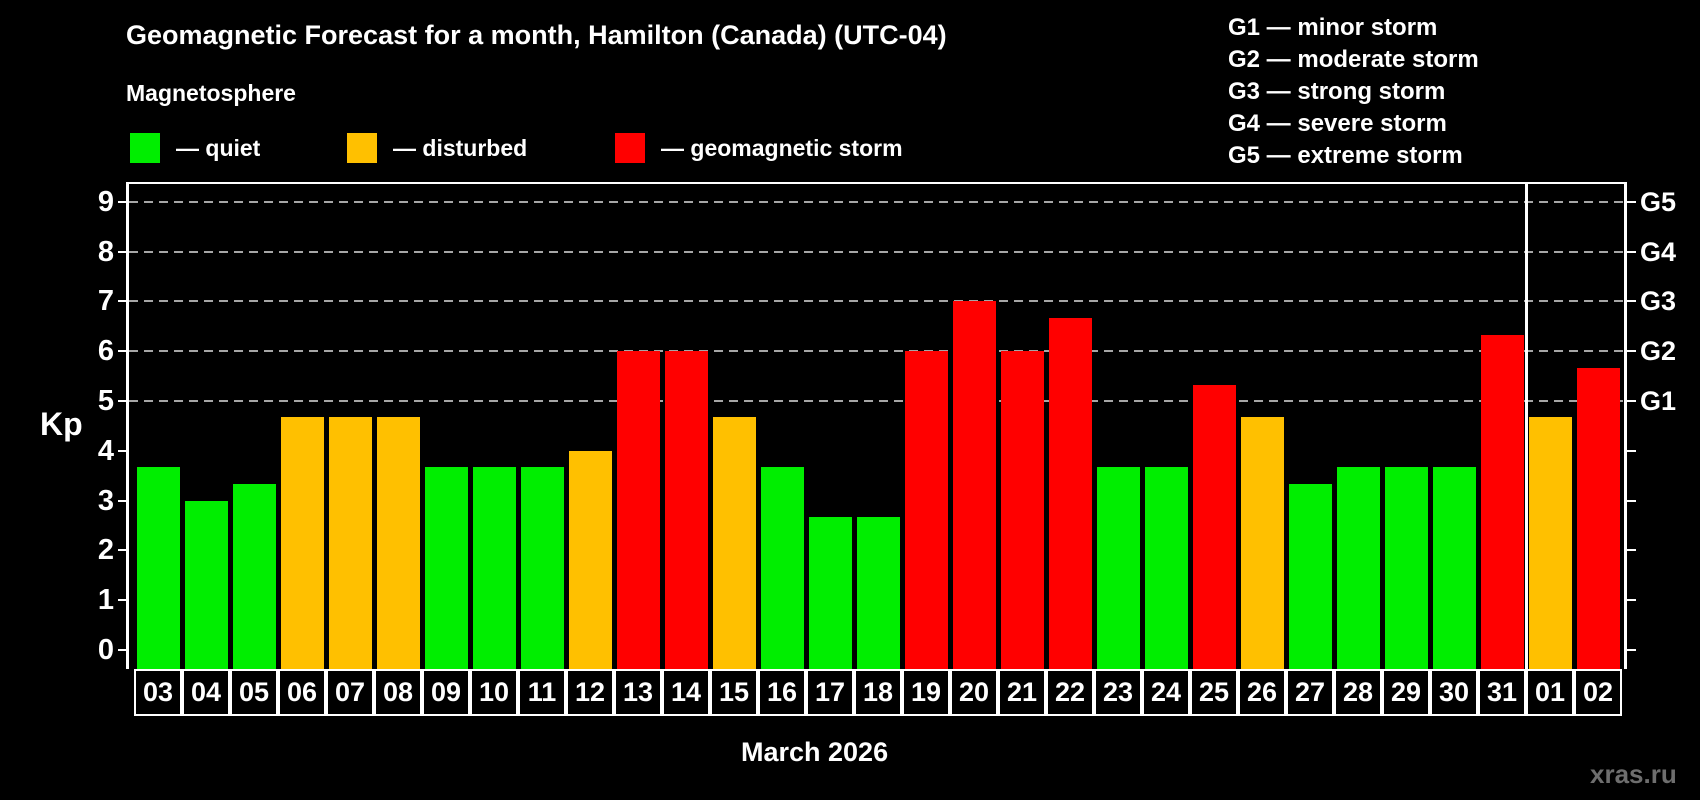 This screenshot has height=800, width=1700. I want to click on day-label-21: 21, so click(1022, 692).